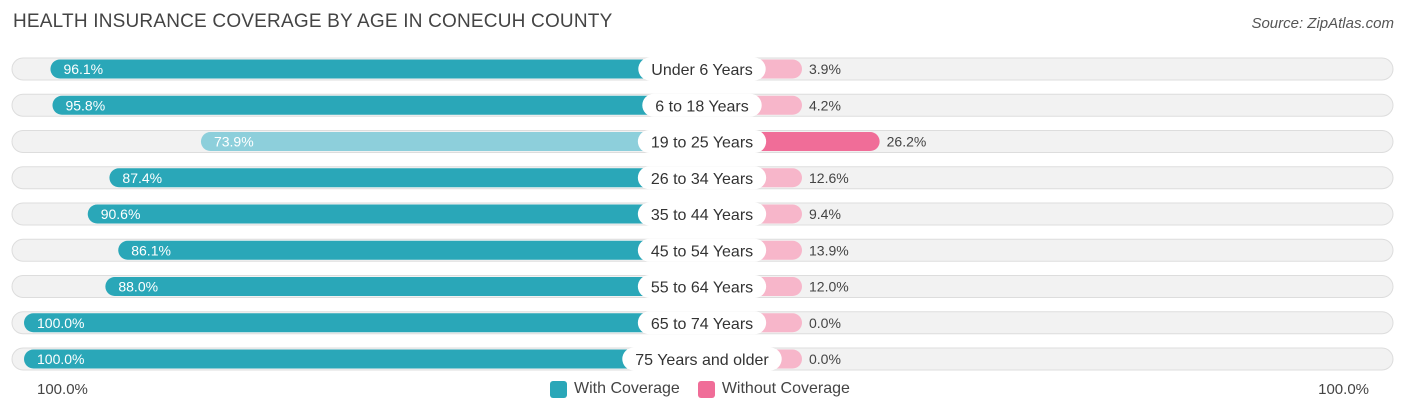  What do you see at coordinates (62, 389) in the screenshot?
I see `axis-left-label: 100.0%` at bounding box center [62, 389].